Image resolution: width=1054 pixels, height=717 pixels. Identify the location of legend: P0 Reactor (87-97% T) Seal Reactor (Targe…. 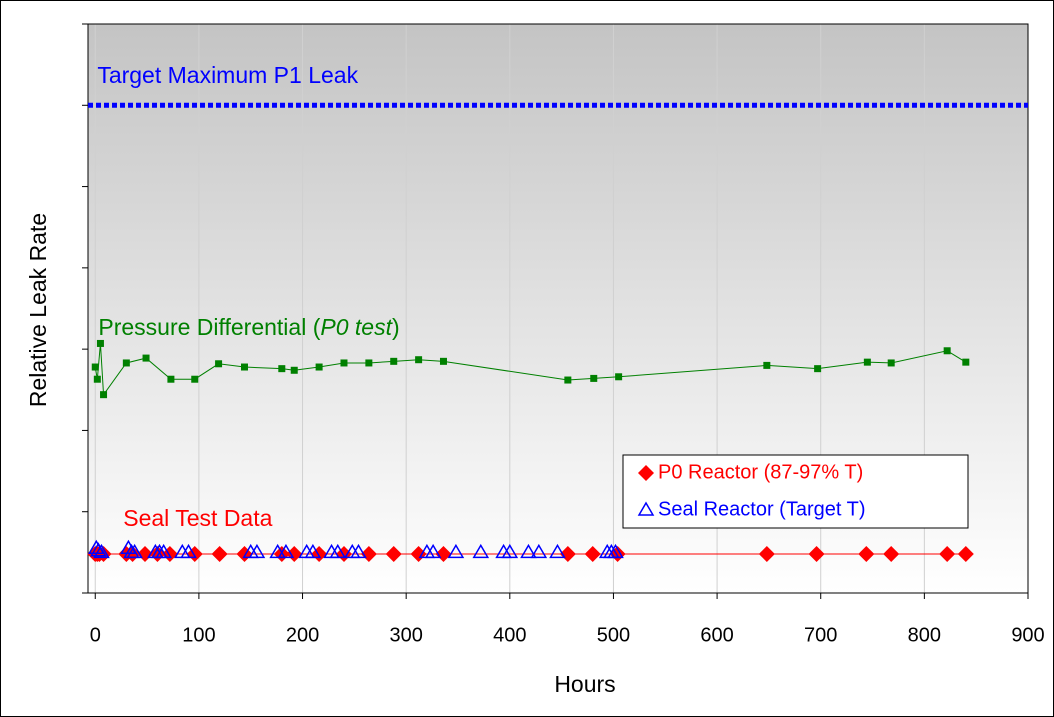
(795, 491).